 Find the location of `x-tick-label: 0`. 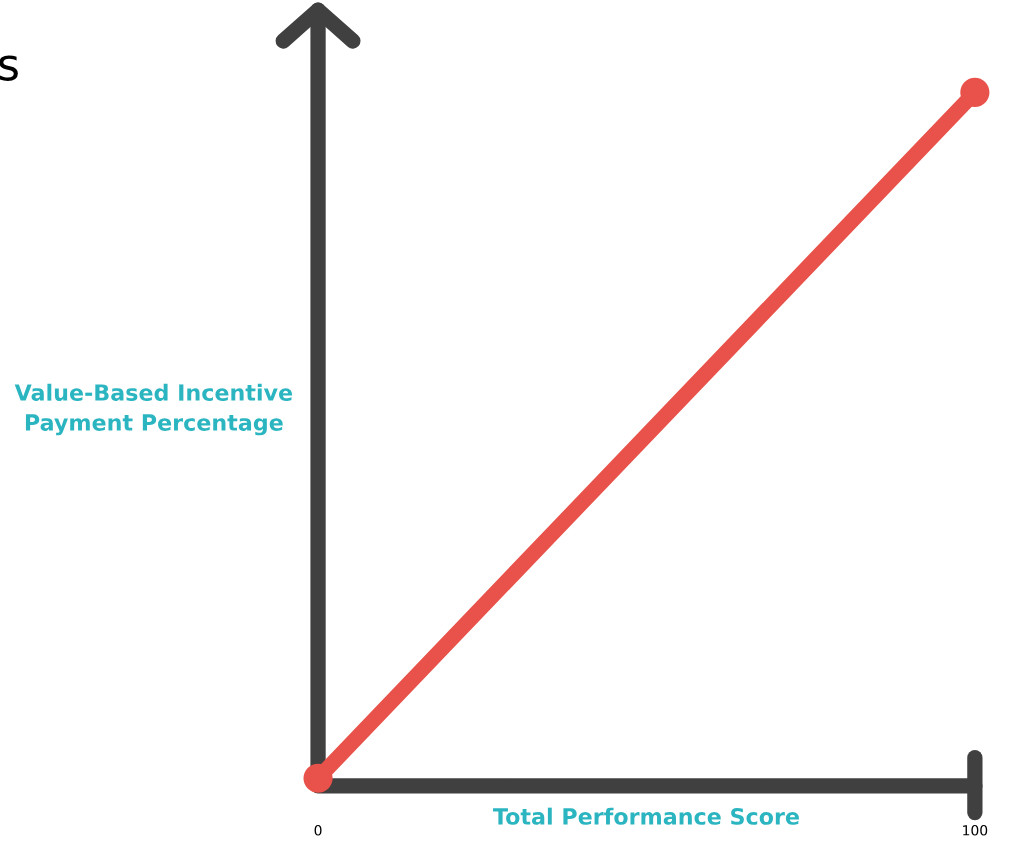

x-tick-label: 0 is located at coordinates (318, 830).